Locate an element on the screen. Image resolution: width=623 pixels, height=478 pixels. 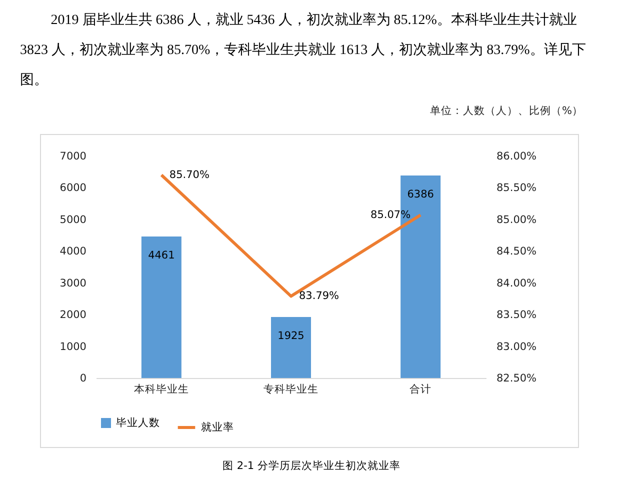
y-tick-label: 2000 is located at coordinates (73, 315).